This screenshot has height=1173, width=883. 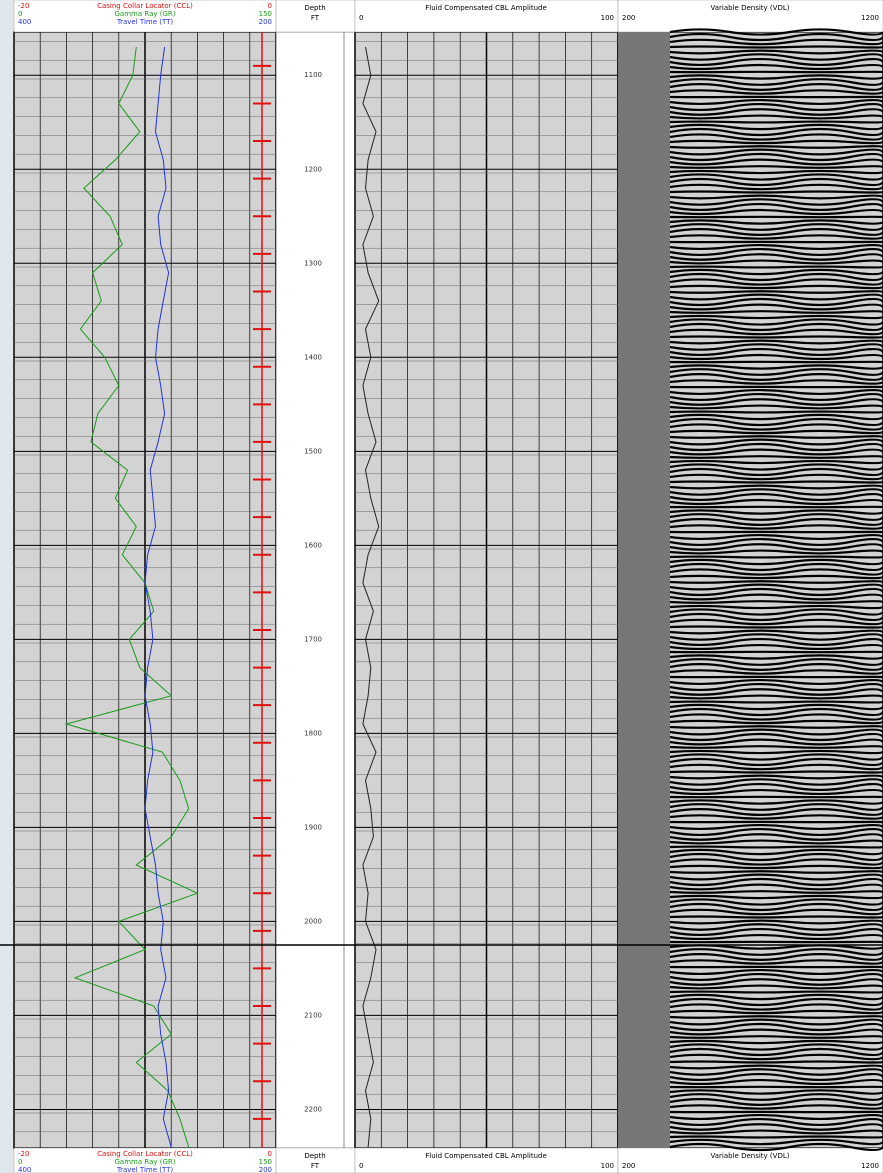 What do you see at coordinates (314, 8) in the screenshot?
I see `header-label: Depth` at bounding box center [314, 8].